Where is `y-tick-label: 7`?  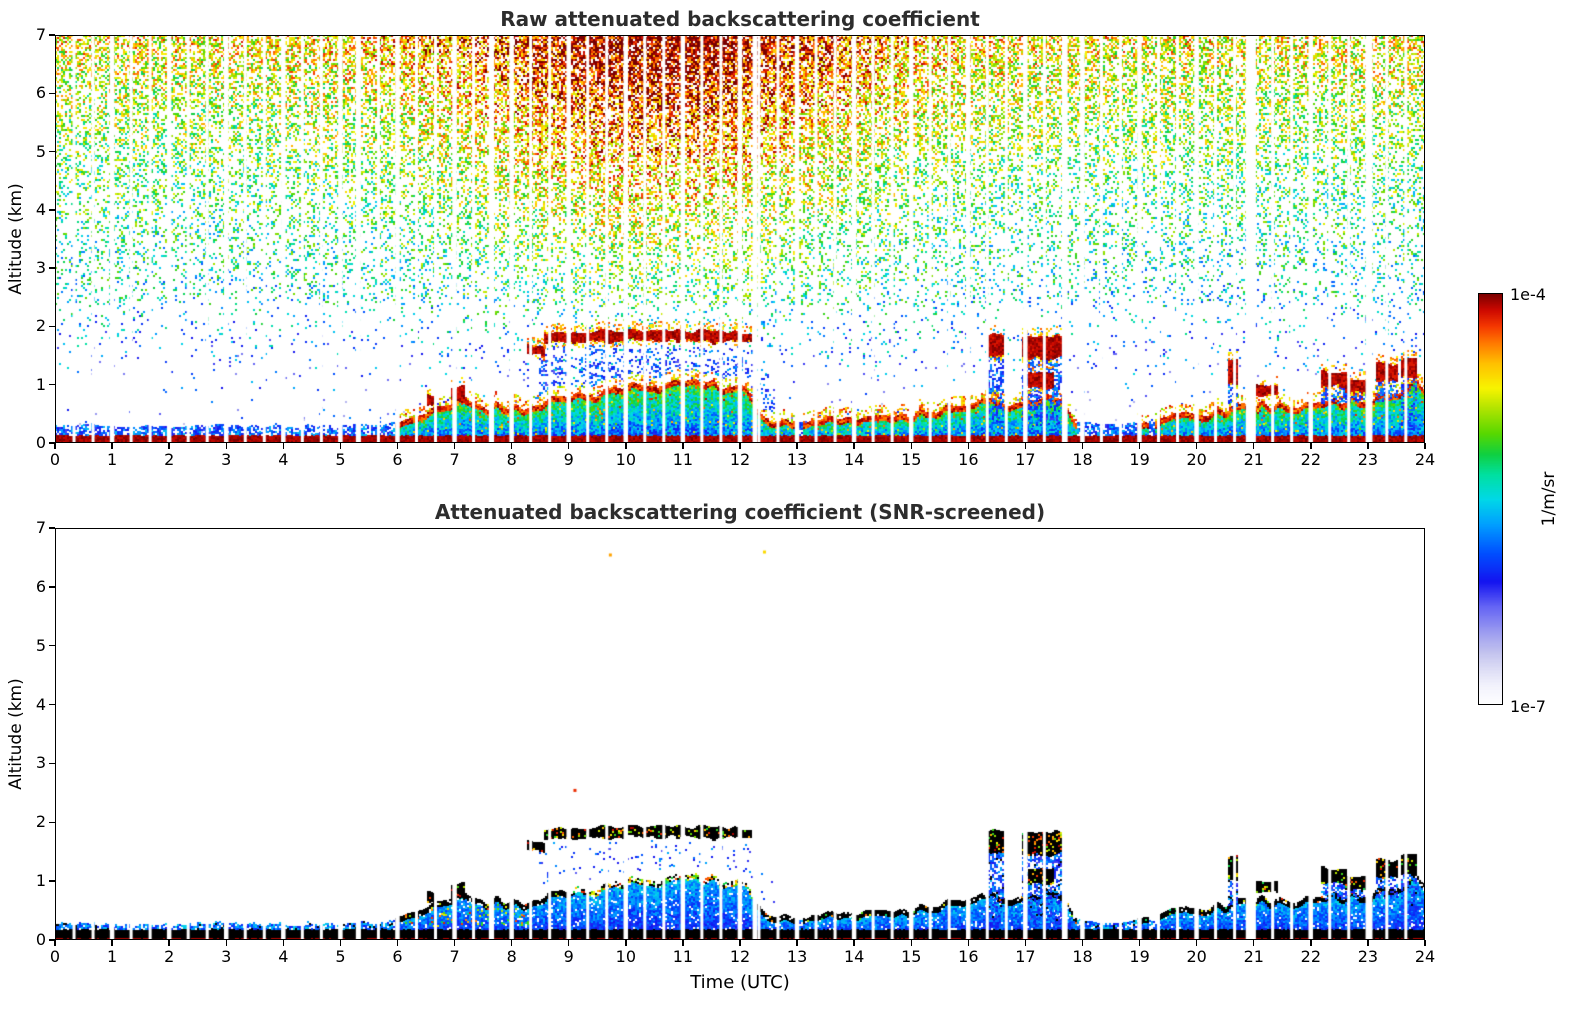 y-tick-label: 7 is located at coordinates (40, 34).